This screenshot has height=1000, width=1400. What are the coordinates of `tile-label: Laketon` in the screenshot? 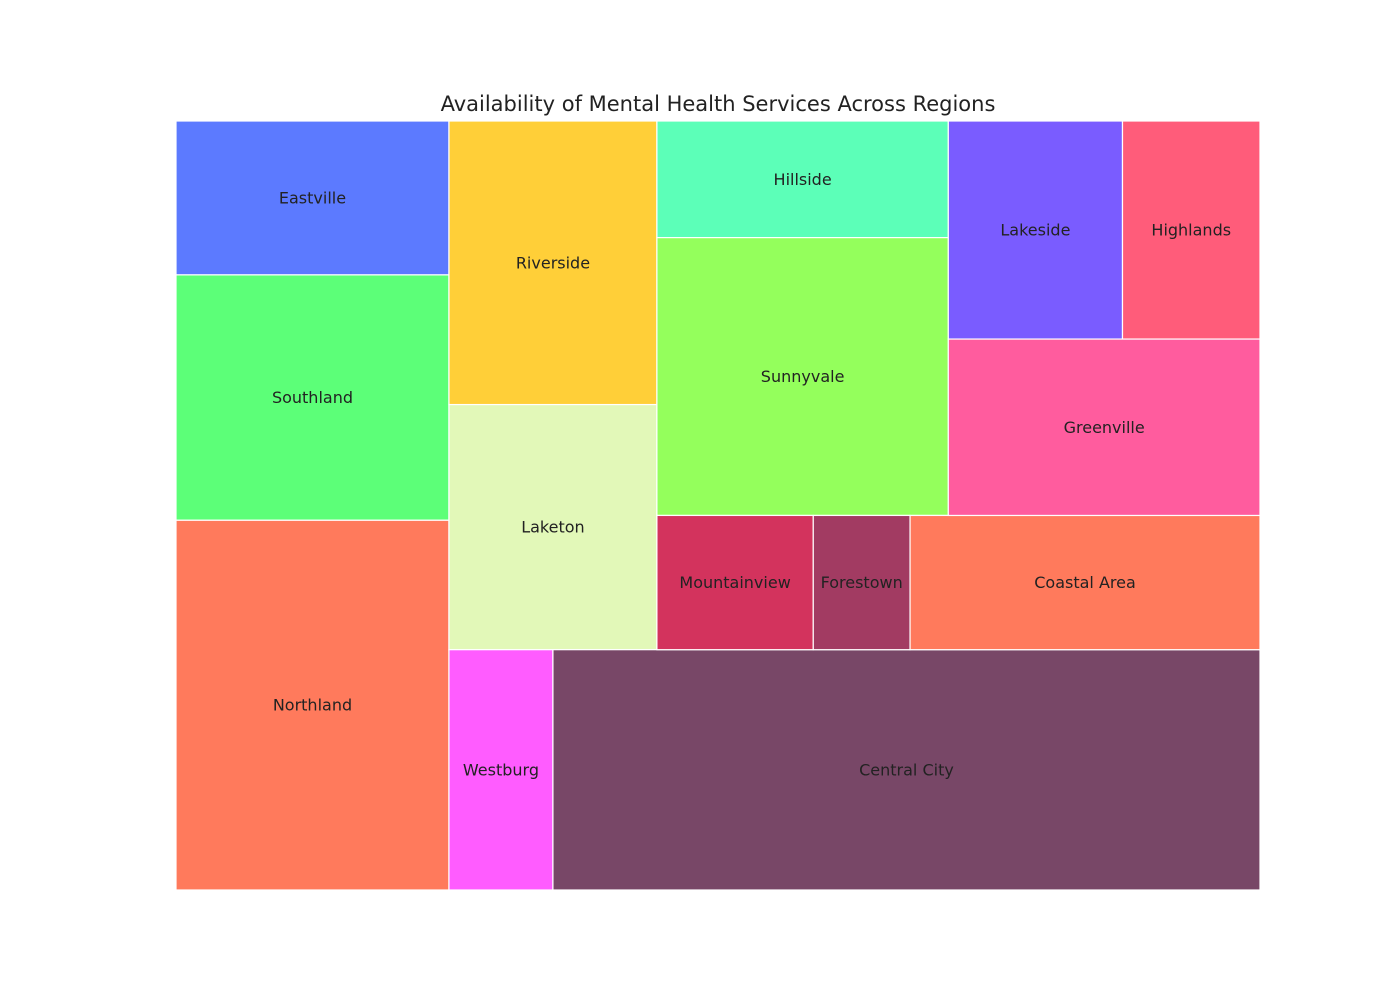 It's located at (552, 527).